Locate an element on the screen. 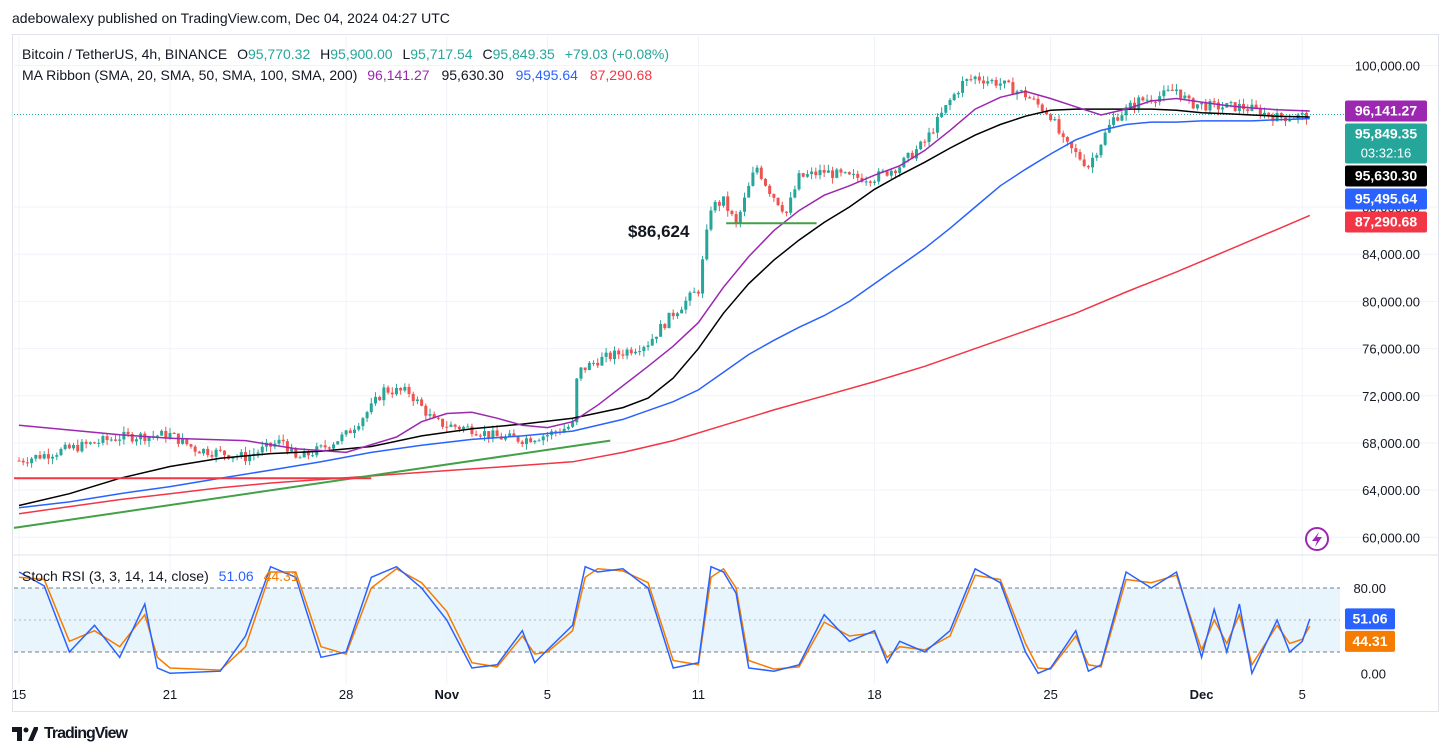 The height and width of the screenshot is (756, 1453). stoch-rsi-axis: 80.00 0.00 is located at coordinates (1369, 631).